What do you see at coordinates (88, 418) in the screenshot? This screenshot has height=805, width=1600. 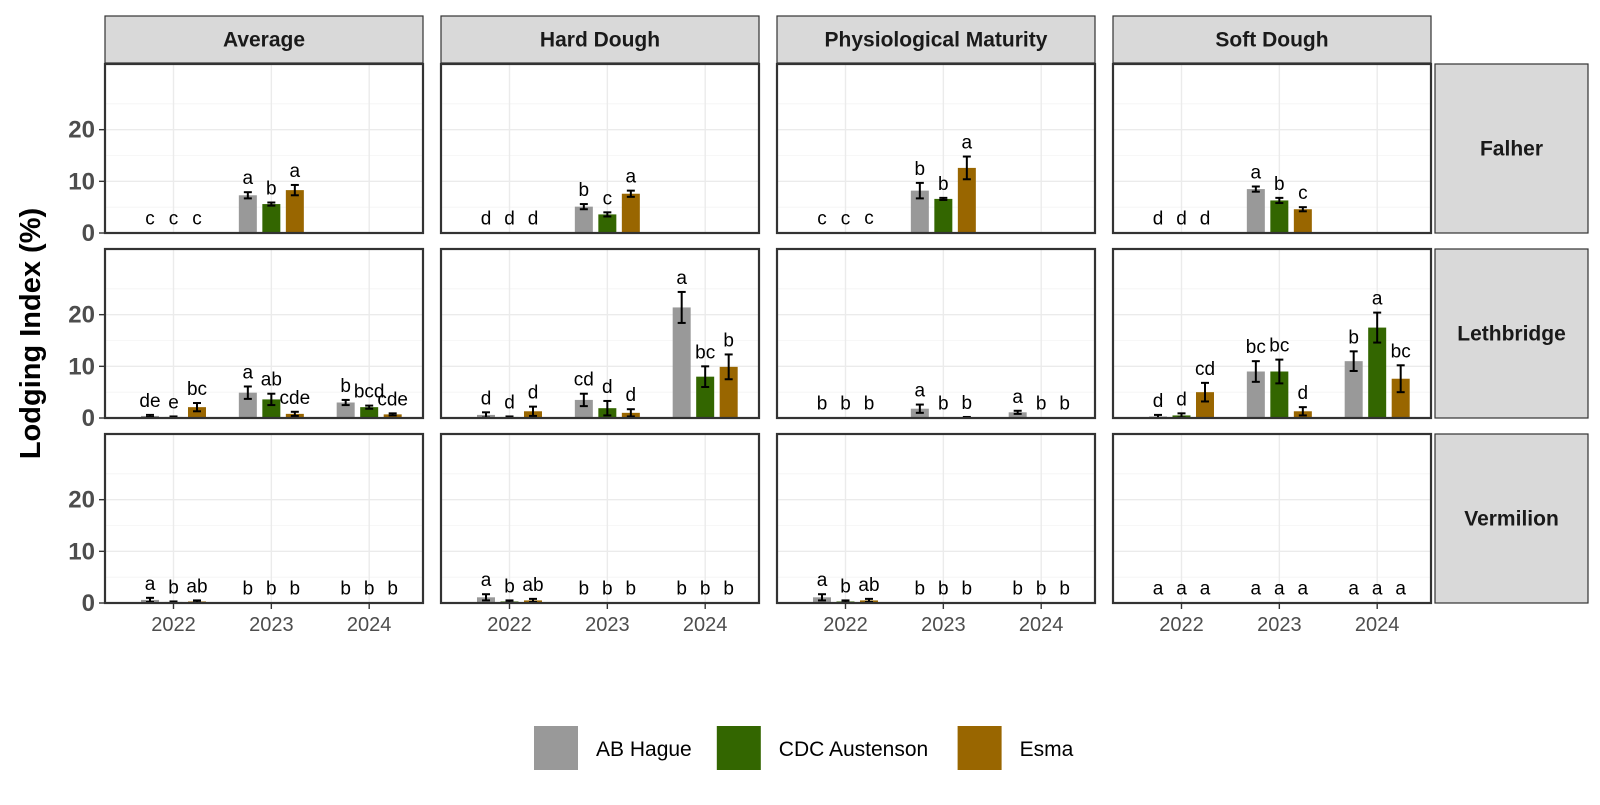 I see `y-tick-label: 0` at bounding box center [88, 418].